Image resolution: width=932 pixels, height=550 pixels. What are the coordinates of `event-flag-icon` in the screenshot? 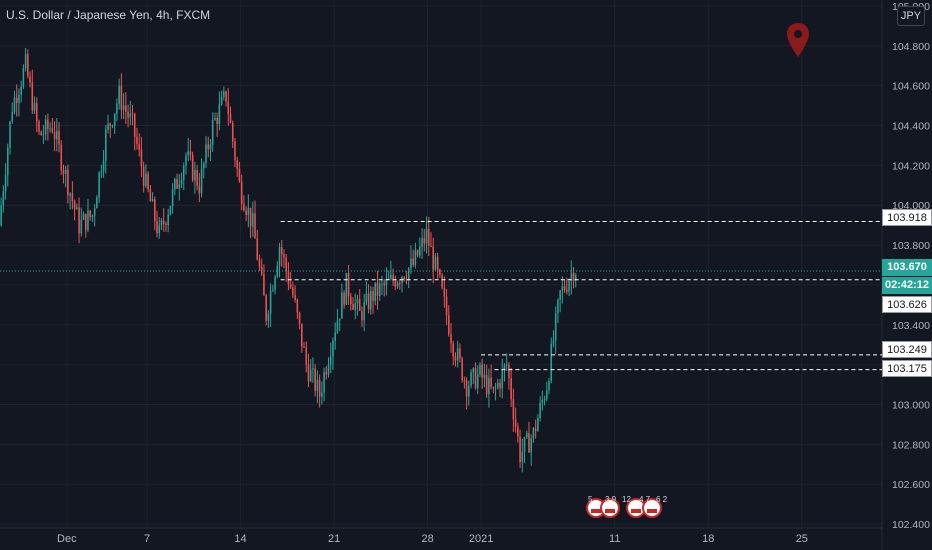 It's located at (610, 508).